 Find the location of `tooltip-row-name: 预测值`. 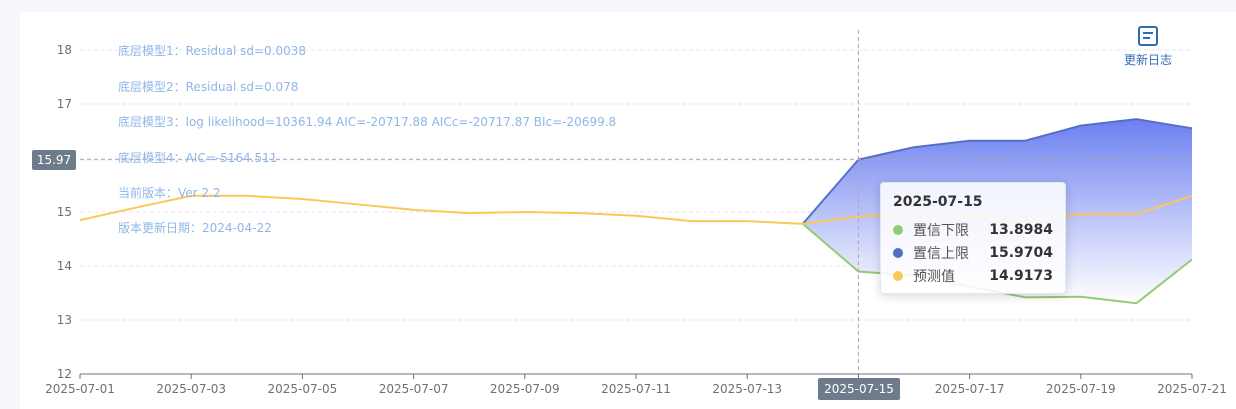

tooltip-row-name: 预测值 is located at coordinates (934, 276).